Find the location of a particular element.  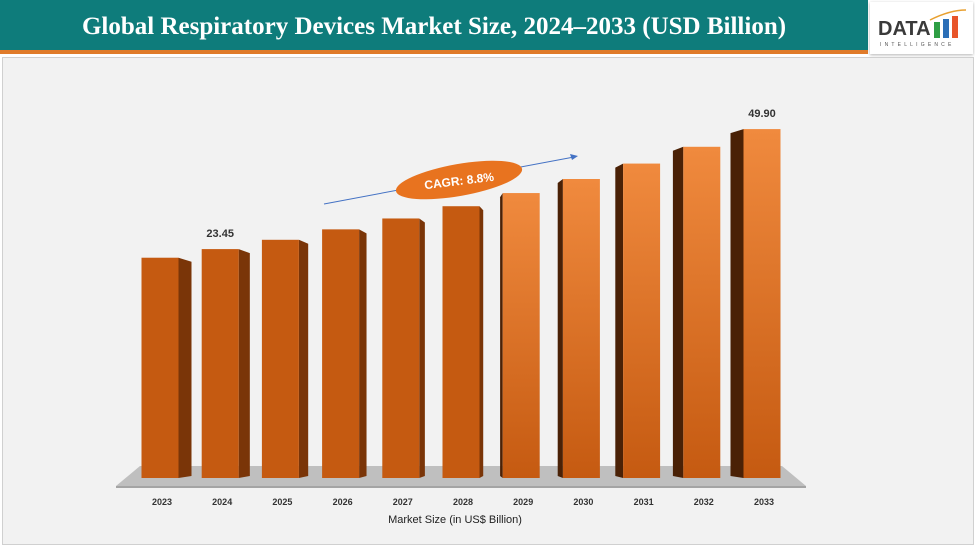

x-tick-label: 2027 is located at coordinates (403, 502).